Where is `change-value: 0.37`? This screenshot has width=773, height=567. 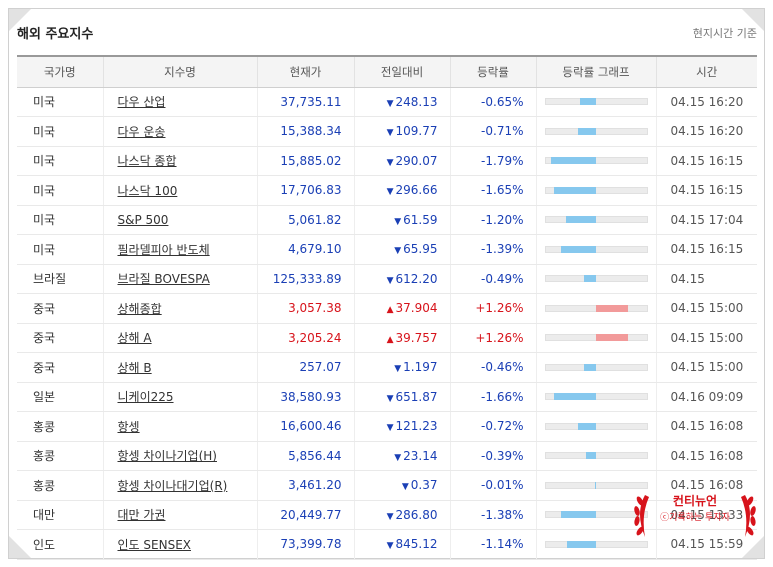 change-value: 0.37 is located at coordinates (424, 485).